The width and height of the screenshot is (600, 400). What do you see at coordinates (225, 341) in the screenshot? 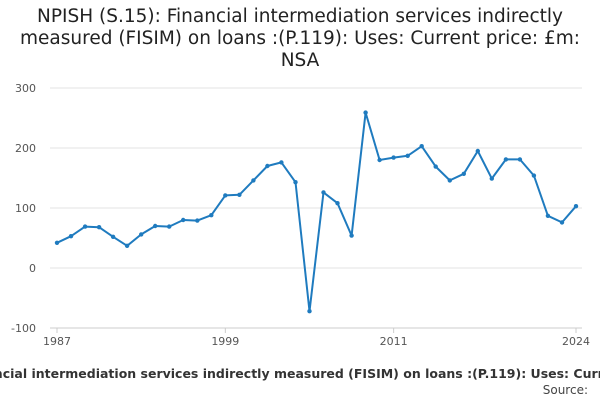
I see `x-tick-label: 1999` at bounding box center [225, 341].